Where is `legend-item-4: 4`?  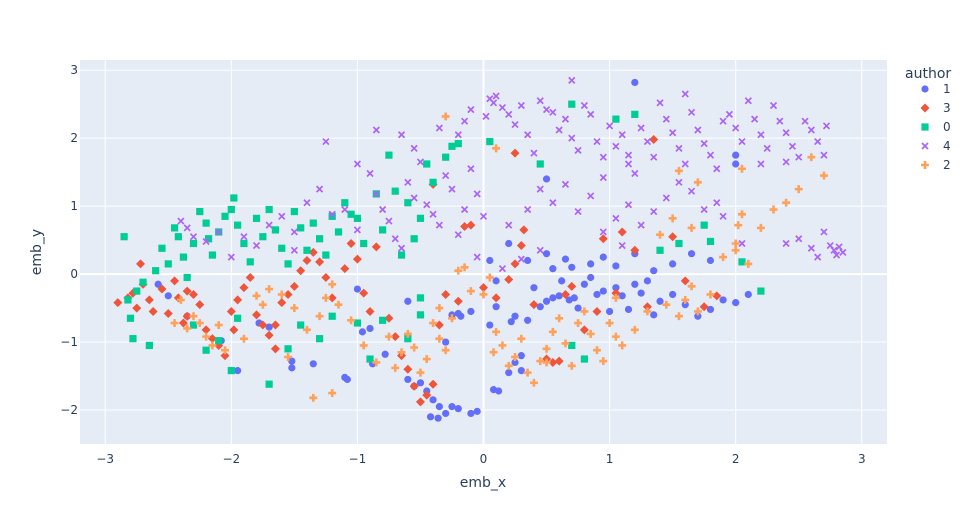 legend-item-4: 4 is located at coordinates (936, 146).